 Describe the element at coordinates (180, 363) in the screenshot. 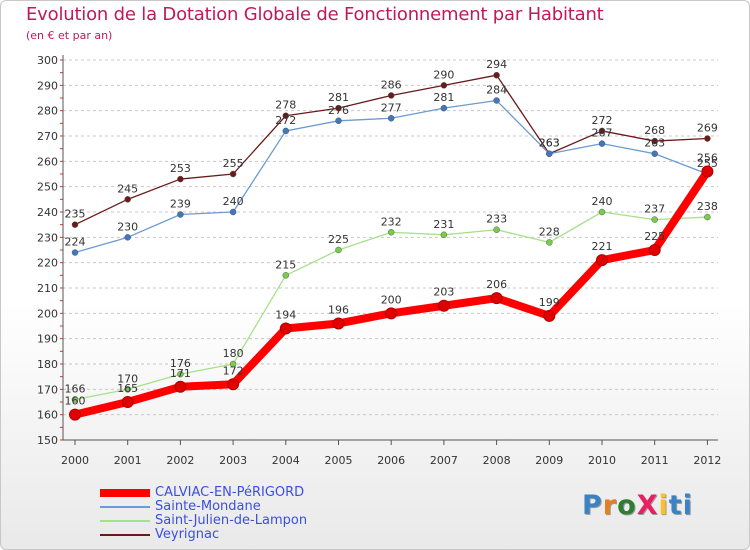

I see `data-label: 176` at that location.